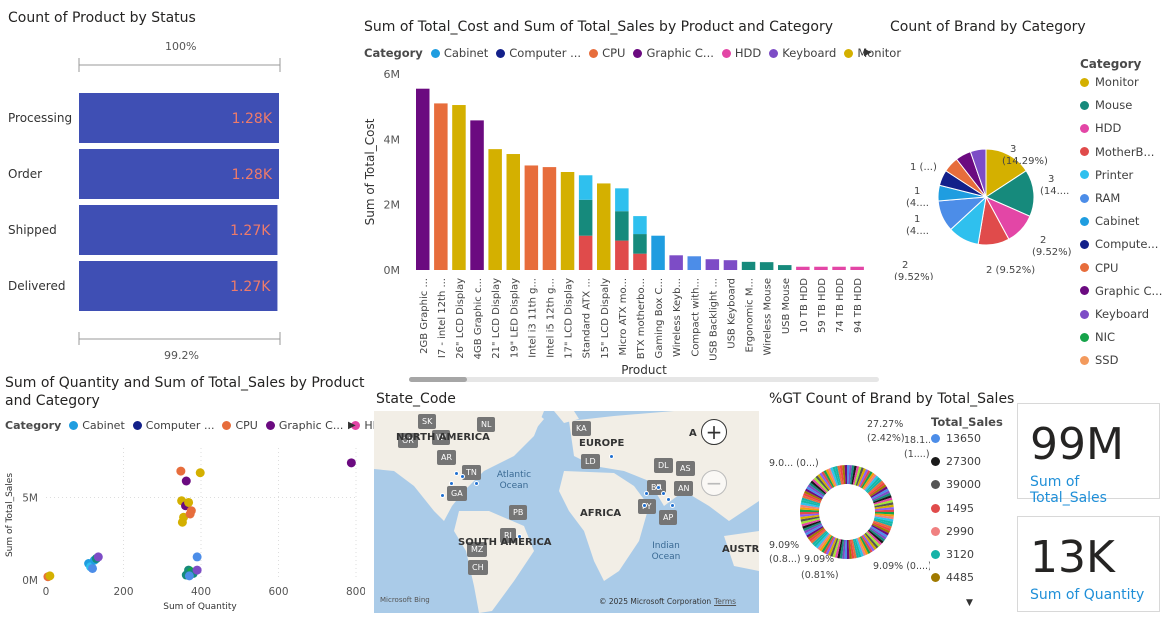 This screenshot has height=617, width=1165. What do you see at coordinates (952, 554) in the screenshot?
I see `donut-legend-item: 3120` at bounding box center [952, 554].